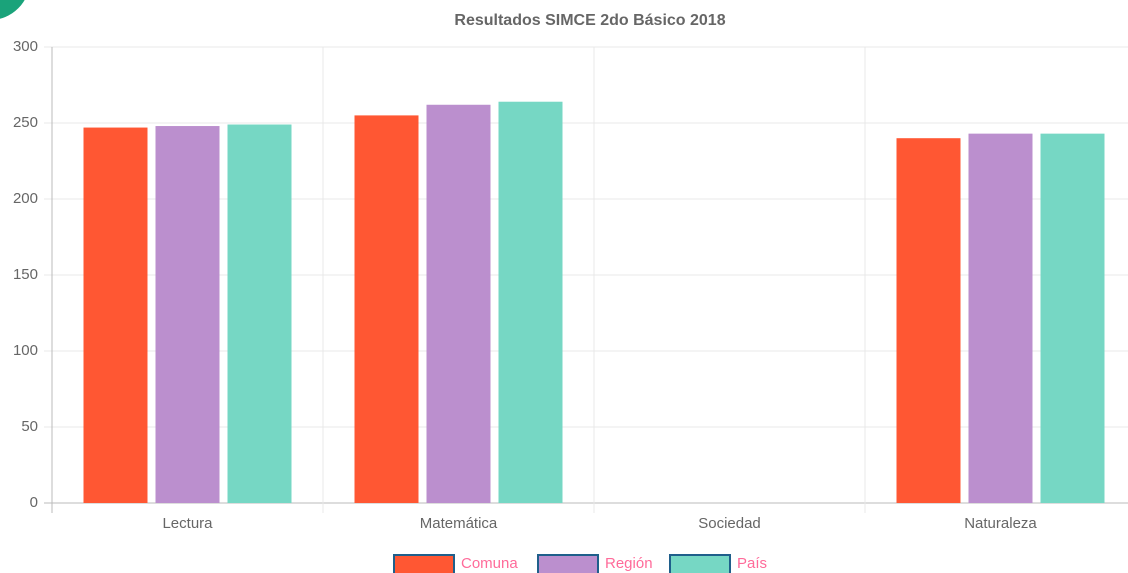  What do you see at coordinates (629, 563) in the screenshot?
I see `legend-label: Región` at bounding box center [629, 563].